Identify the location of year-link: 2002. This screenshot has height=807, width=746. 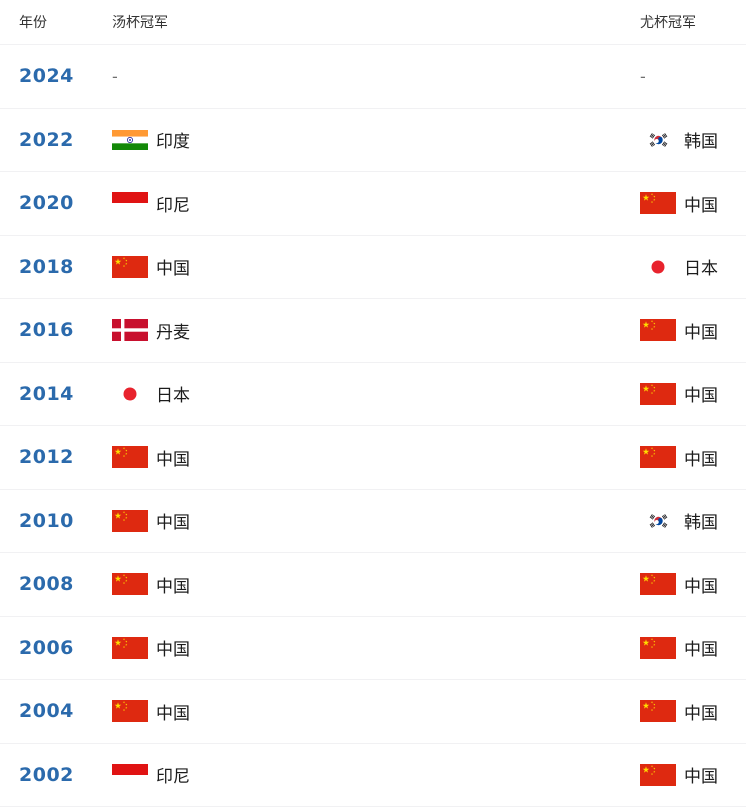
(46, 775).